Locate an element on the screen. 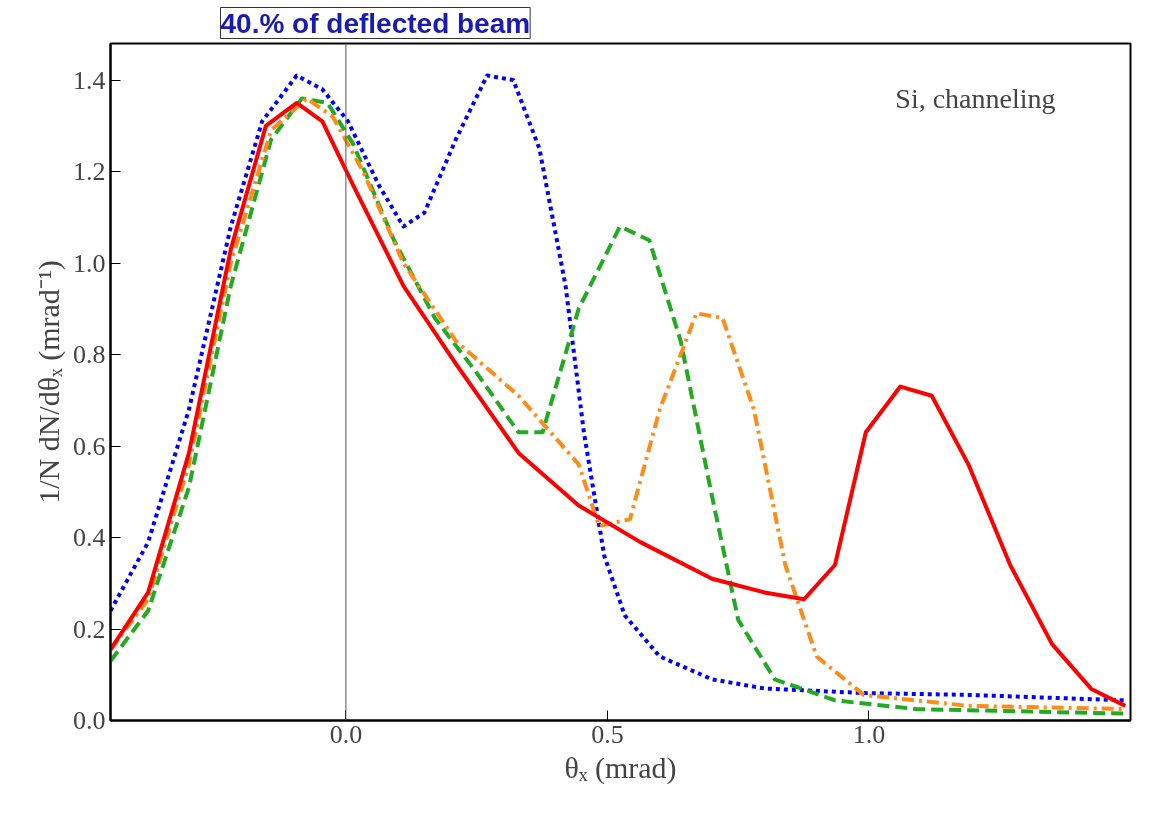  x-axis-title: θₓ (mrad) is located at coordinates (620, 767).